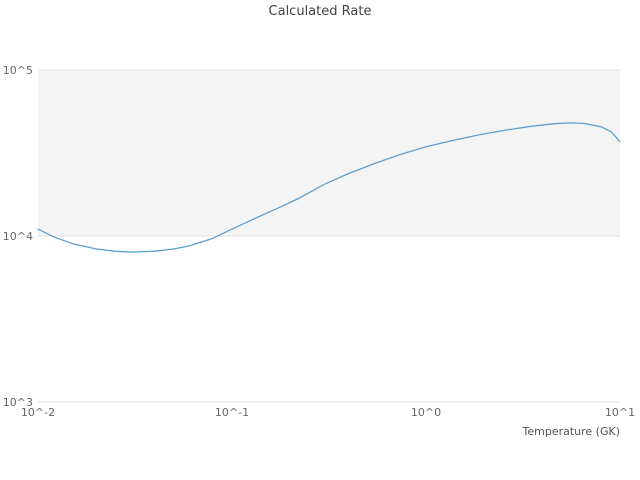 This screenshot has width=640, height=480. What do you see at coordinates (18, 70) in the screenshot?
I see `y-tick-label: 10^5` at bounding box center [18, 70].